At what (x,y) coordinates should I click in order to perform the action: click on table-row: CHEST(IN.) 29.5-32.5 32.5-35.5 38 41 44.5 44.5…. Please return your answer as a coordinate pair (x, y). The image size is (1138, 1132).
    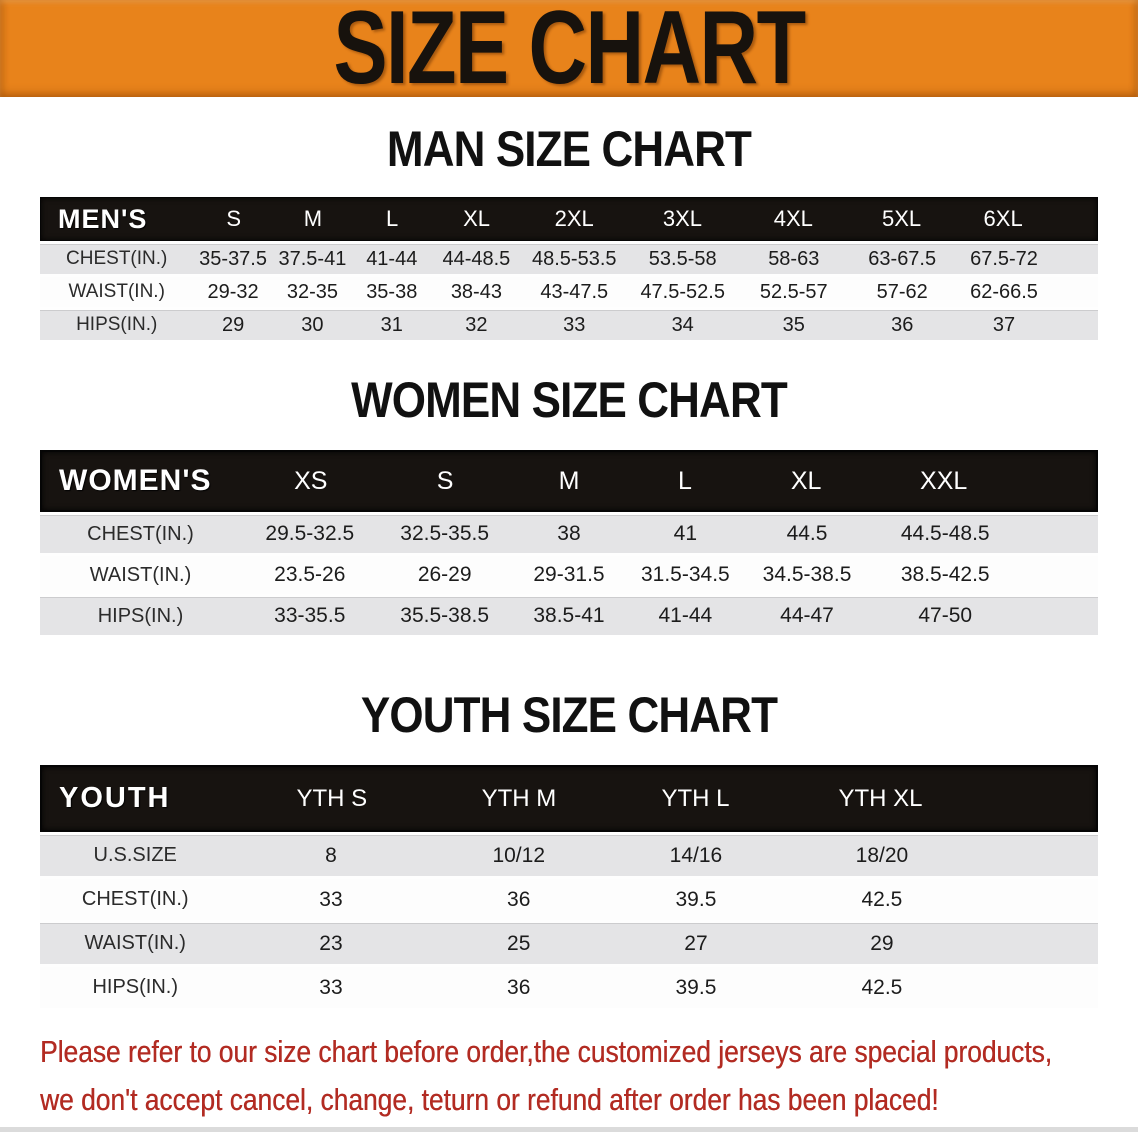
    Looking at the image, I should click on (569, 532).